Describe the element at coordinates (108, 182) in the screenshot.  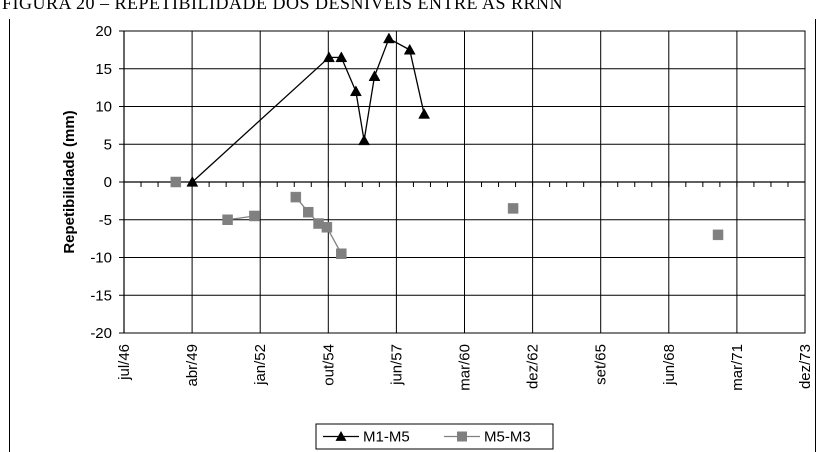
I see `y-tick-label: 0` at that location.